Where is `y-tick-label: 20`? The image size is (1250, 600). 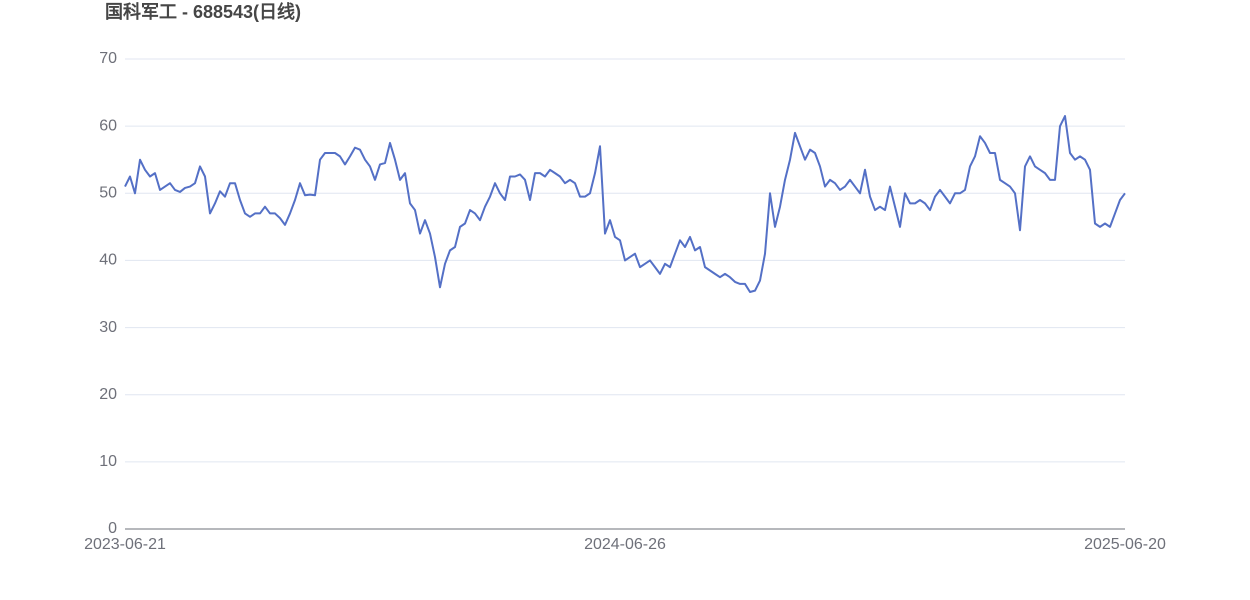
y-tick-label: 20 is located at coordinates (108, 394).